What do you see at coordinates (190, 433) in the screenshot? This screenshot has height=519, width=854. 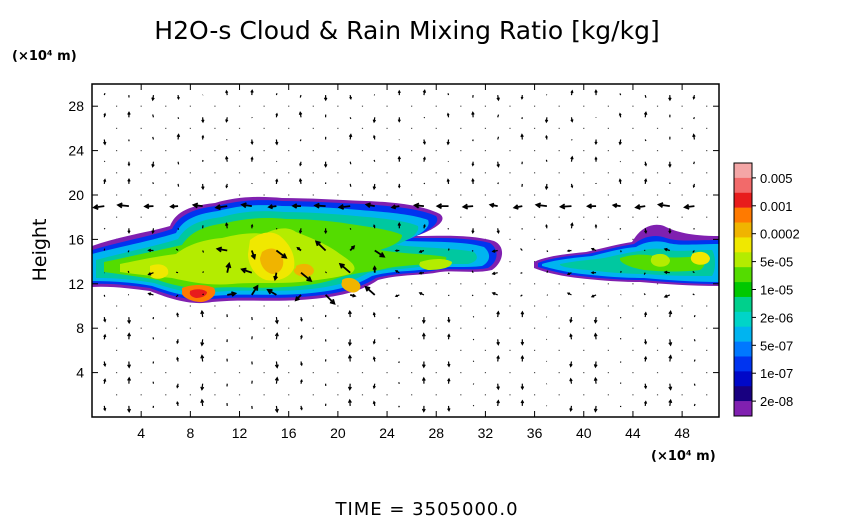 I see `x-tick-label: 8` at bounding box center [190, 433].